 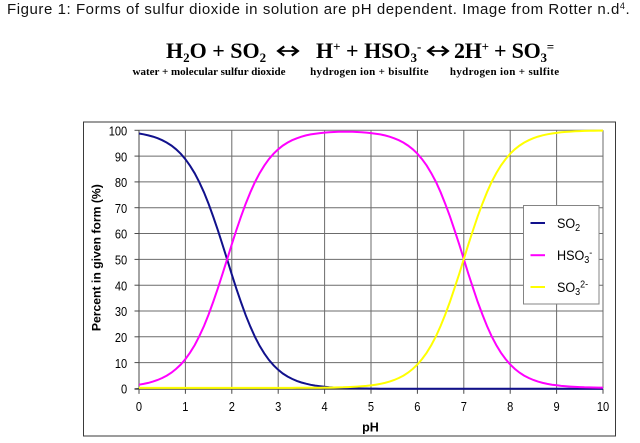 What do you see at coordinates (121, 234) in the screenshot?
I see `svg-text: 60` at bounding box center [121, 234].